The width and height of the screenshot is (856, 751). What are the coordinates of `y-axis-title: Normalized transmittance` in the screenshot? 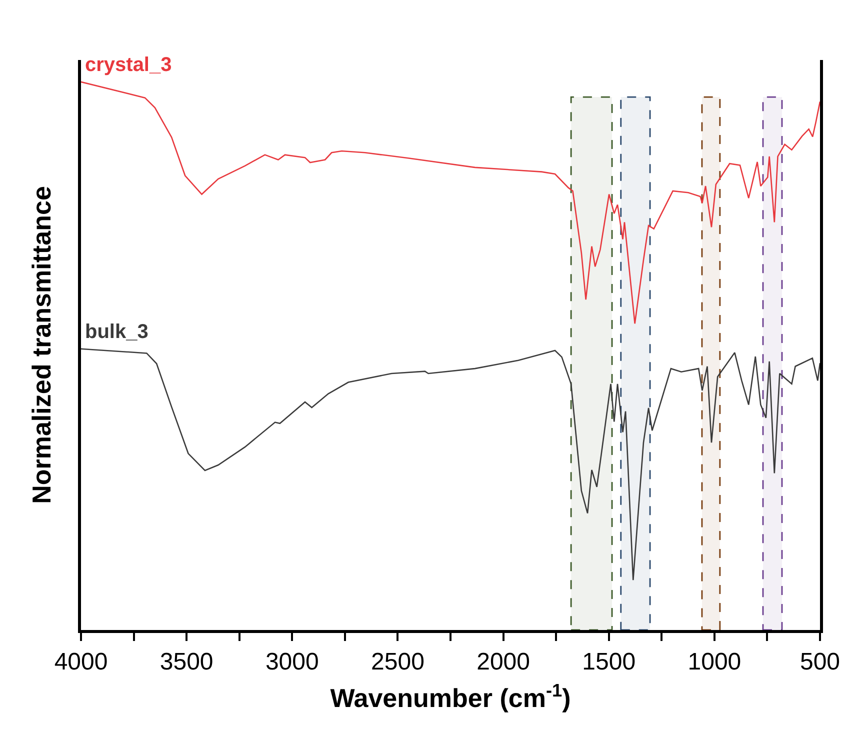 It's located at (41, 345).